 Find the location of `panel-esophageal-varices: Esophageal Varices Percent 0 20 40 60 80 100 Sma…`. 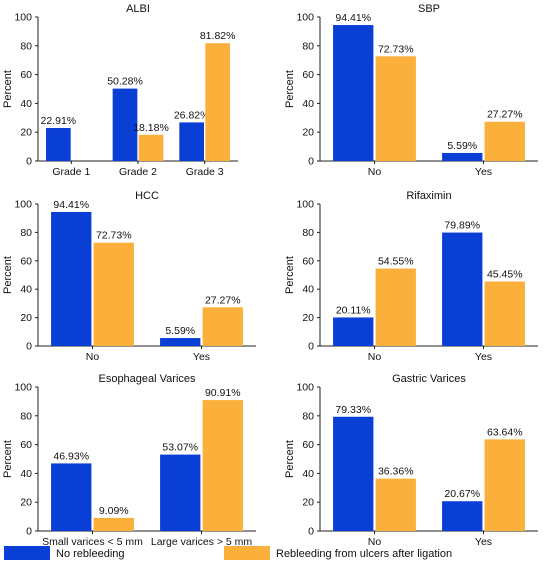

panel-esophageal-varices: Esophageal Varices Percent 0 20 40 60 80 100 Sma… is located at coordinates (129, 460).